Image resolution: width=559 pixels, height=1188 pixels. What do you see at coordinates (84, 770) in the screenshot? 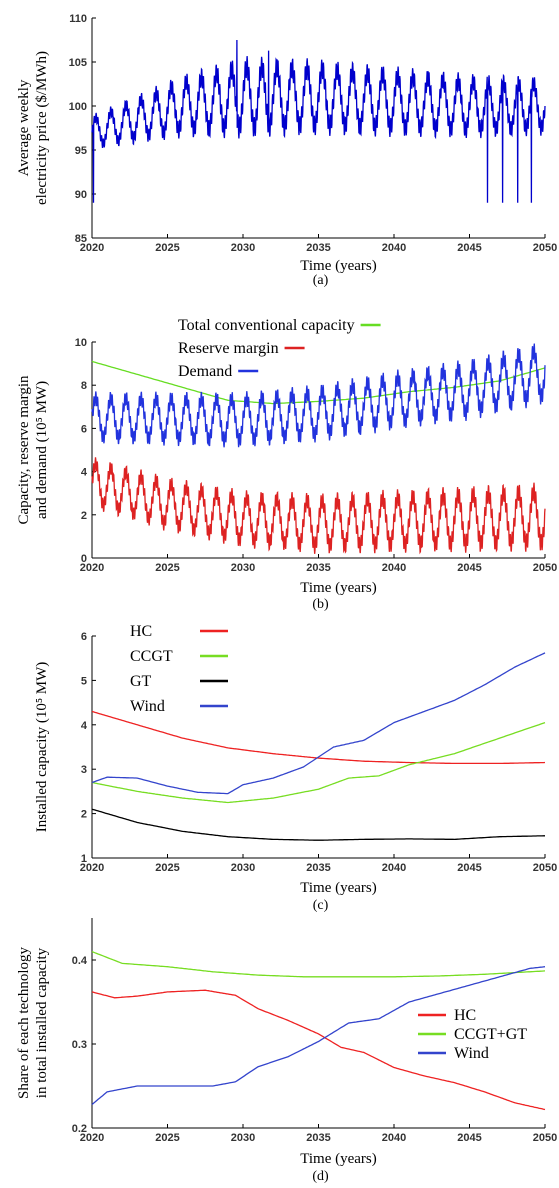
I see `y-tick-label: 3` at bounding box center [84, 770].